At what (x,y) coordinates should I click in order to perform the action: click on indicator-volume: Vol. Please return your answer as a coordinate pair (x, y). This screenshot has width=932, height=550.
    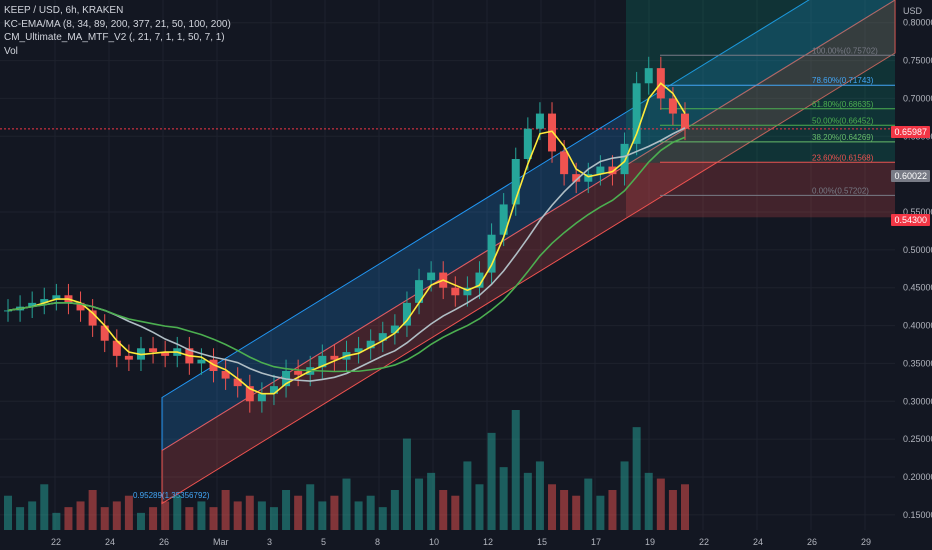
    Looking at the image, I should click on (11, 51).